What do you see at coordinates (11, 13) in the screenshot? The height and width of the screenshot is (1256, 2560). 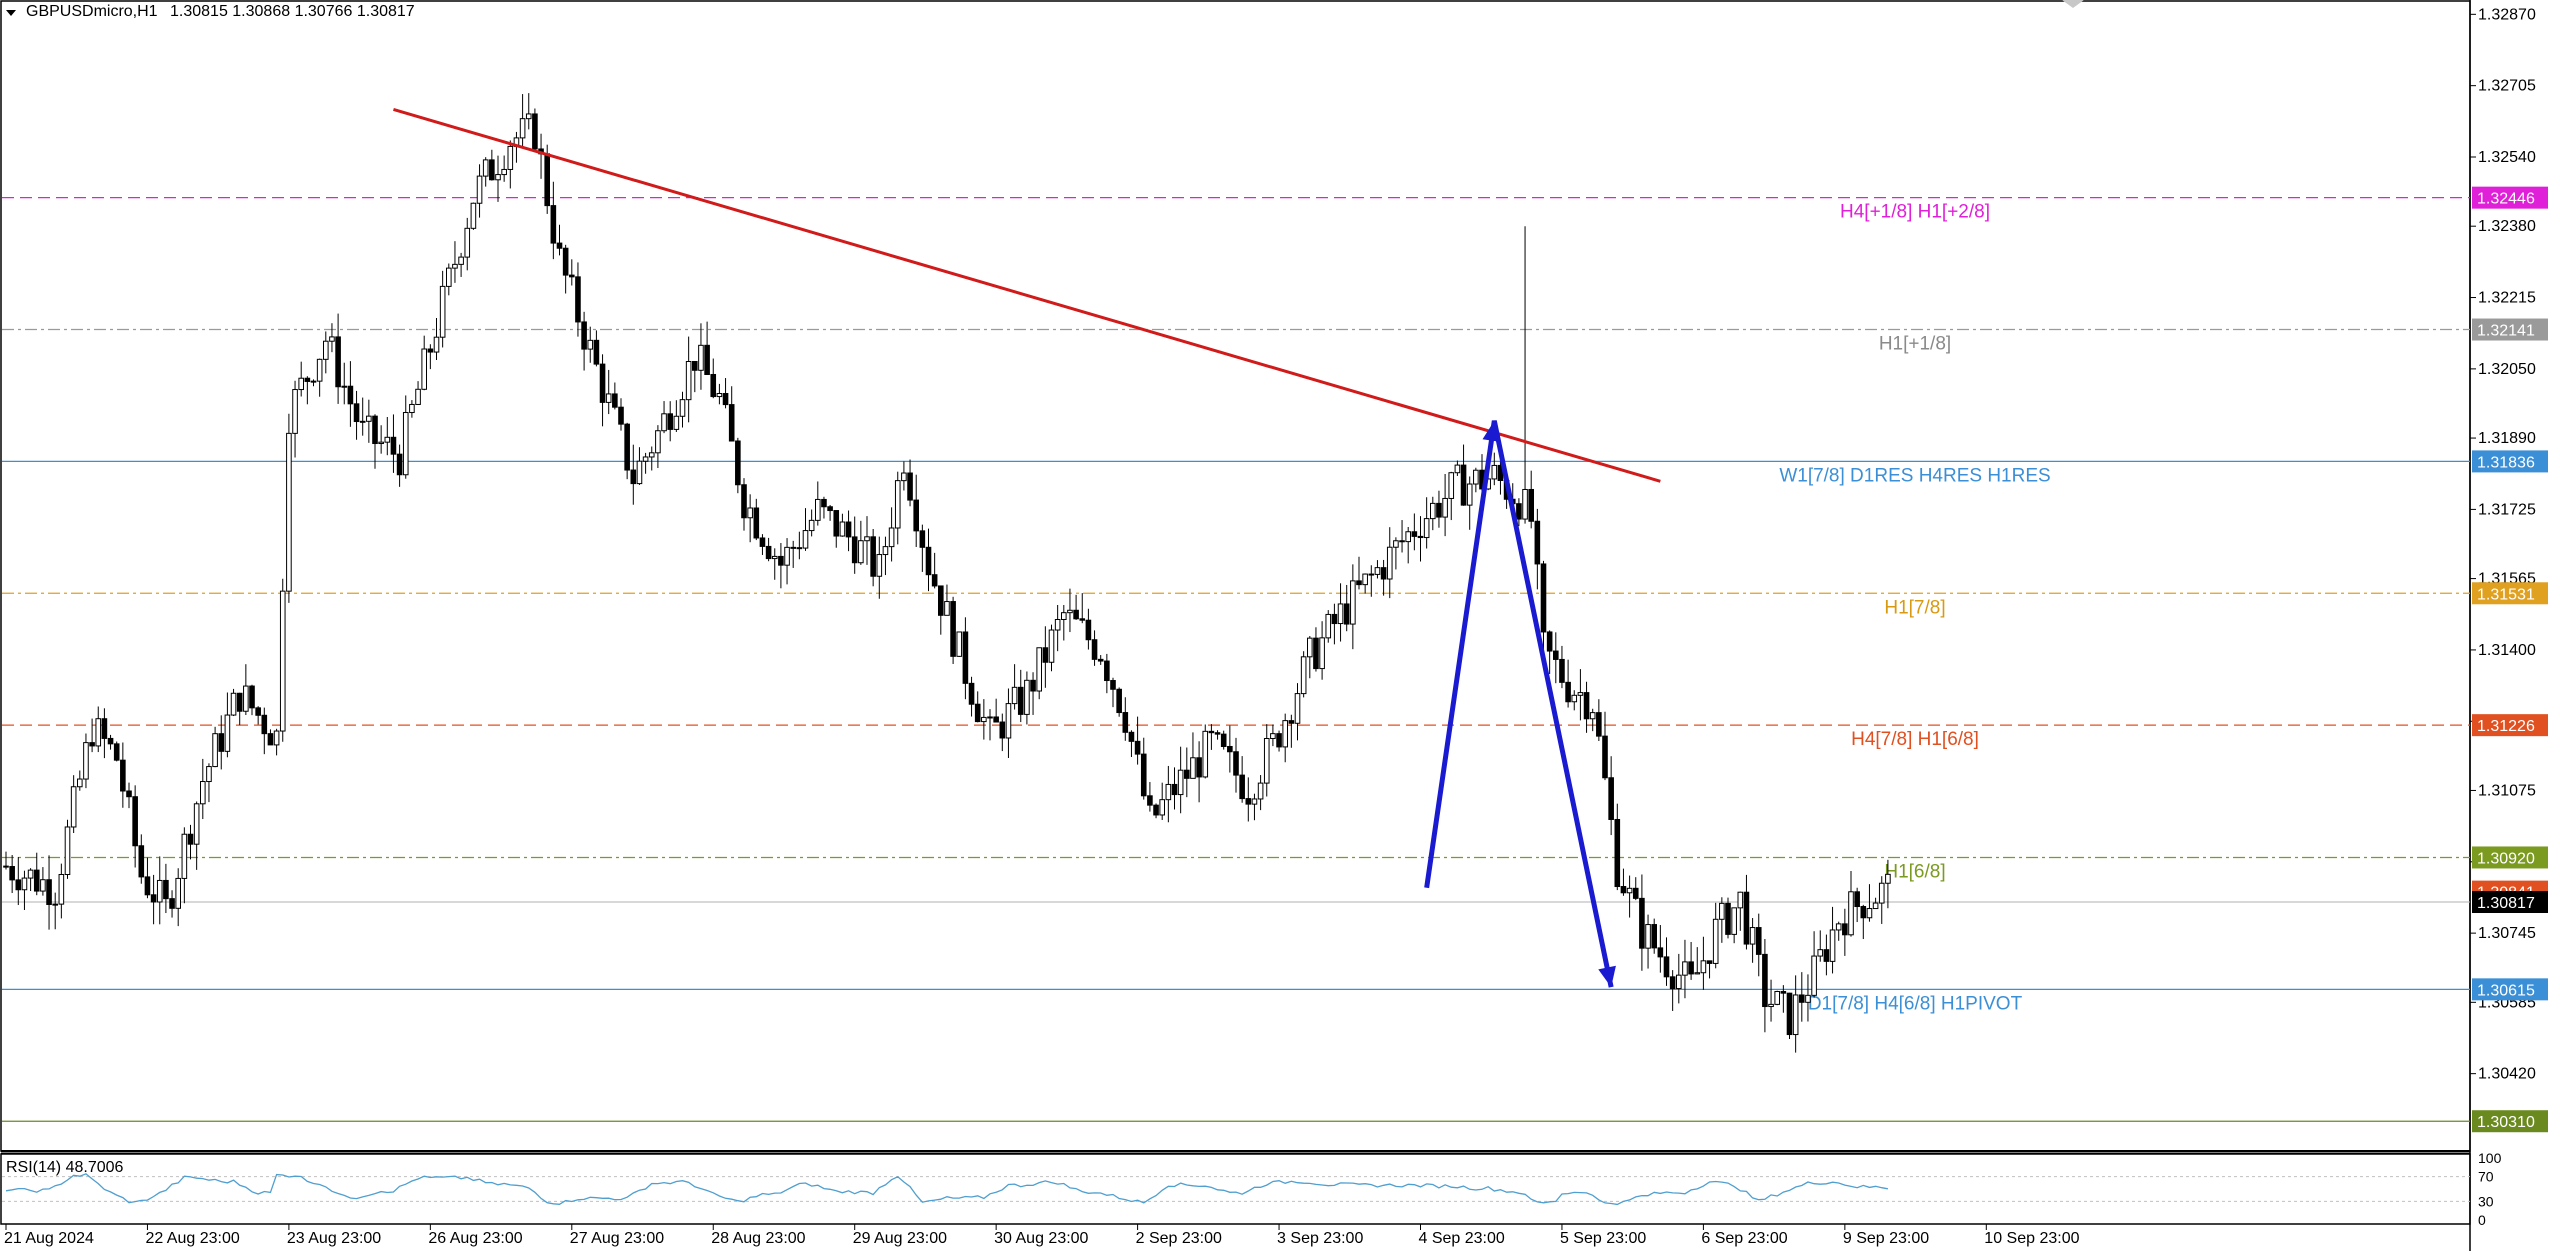 I see `symbol-dropdown-icon` at bounding box center [11, 13].